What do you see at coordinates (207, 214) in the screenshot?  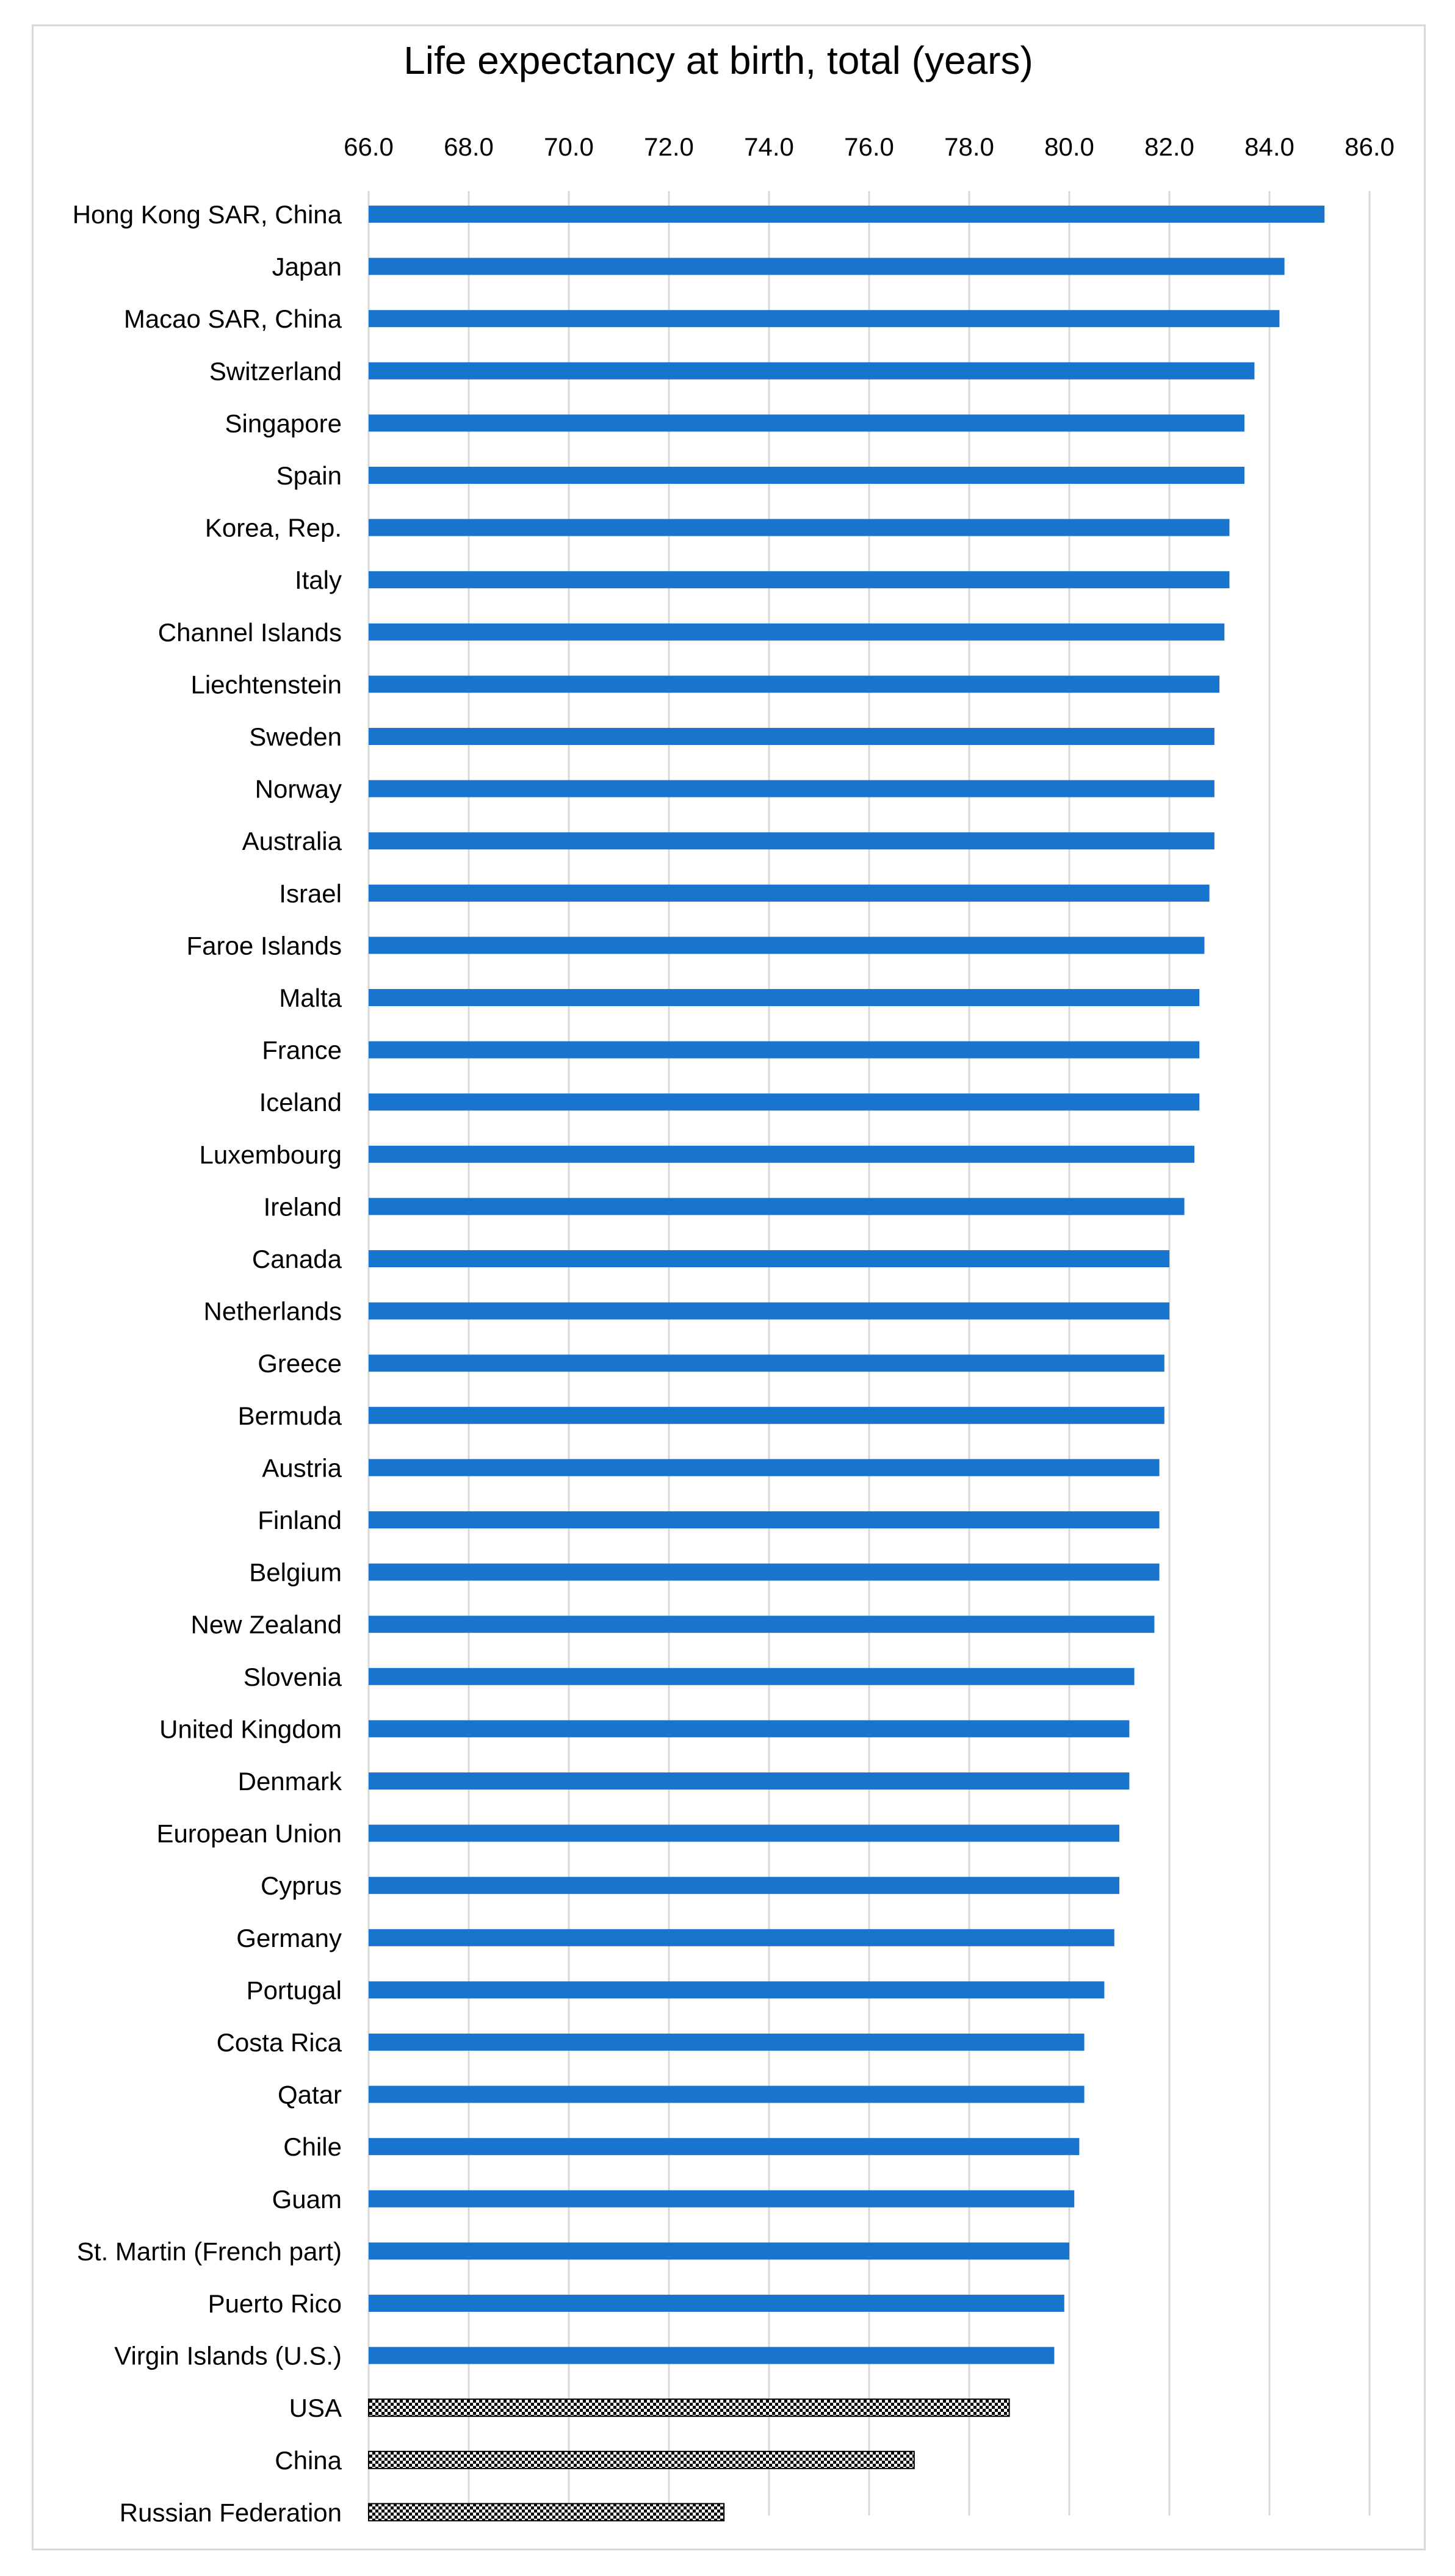 I see `category-label: Hong Kong SAR, China` at bounding box center [207, 214].